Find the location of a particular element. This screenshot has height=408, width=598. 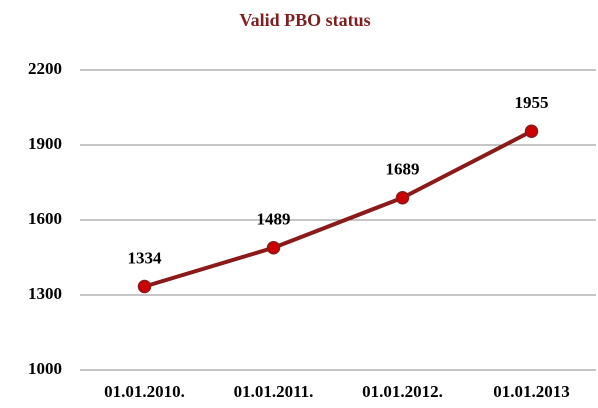

data-label: 1489 is located at coordinates (274, 219).